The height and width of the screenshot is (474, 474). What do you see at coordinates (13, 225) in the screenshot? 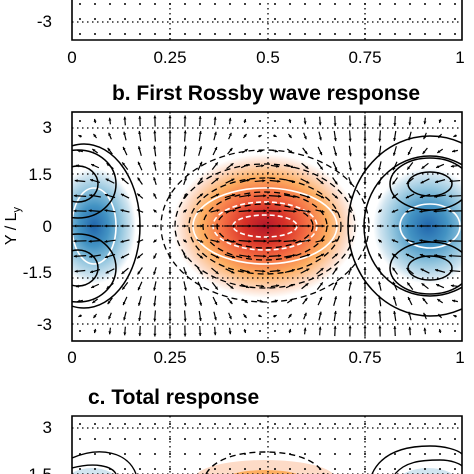
I see `panel-b-ylabel: Y / Ly` at bounding box center [13, 225].